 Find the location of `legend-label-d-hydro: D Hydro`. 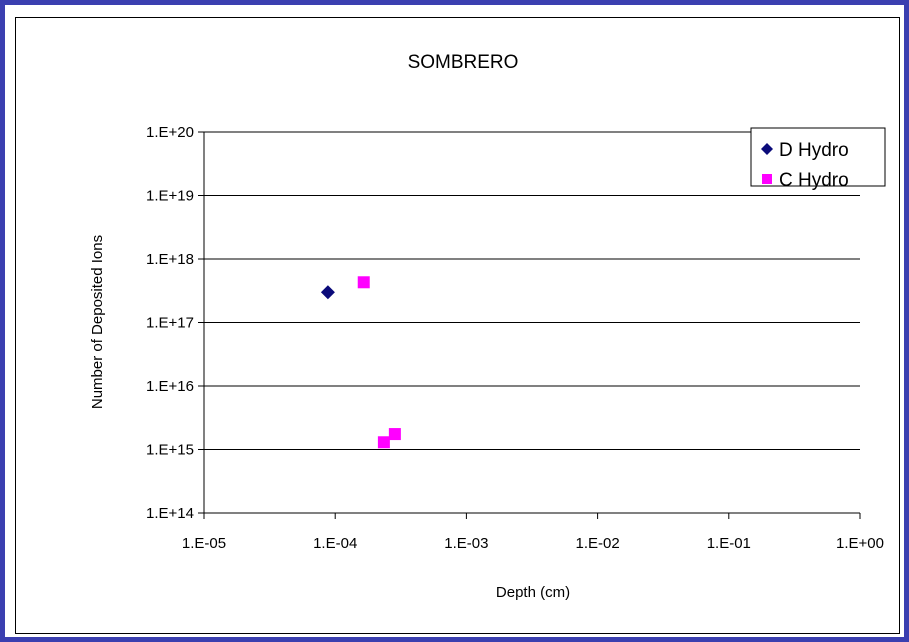

legend-label-d-hydro: D Hydro is located at coordinates (814, 150).